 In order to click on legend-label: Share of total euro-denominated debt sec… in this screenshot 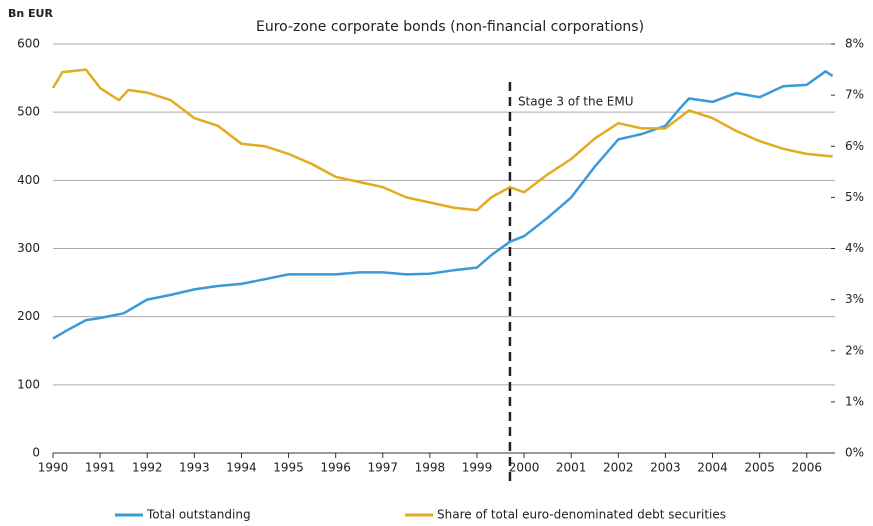, I will do `click(581, 515)`.